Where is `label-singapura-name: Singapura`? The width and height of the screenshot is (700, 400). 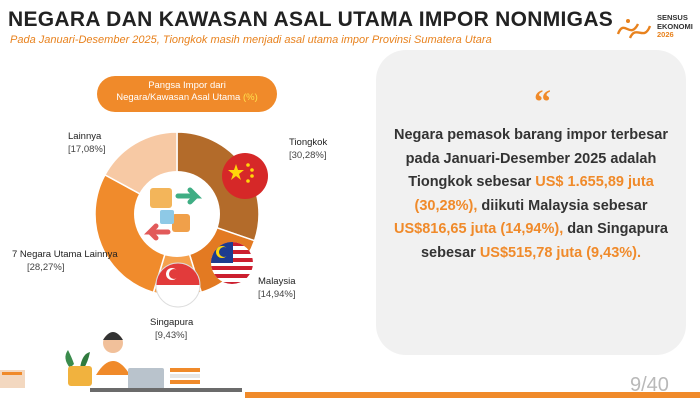
label-singapura-name: Singapura is located at coordinates (172, 322).